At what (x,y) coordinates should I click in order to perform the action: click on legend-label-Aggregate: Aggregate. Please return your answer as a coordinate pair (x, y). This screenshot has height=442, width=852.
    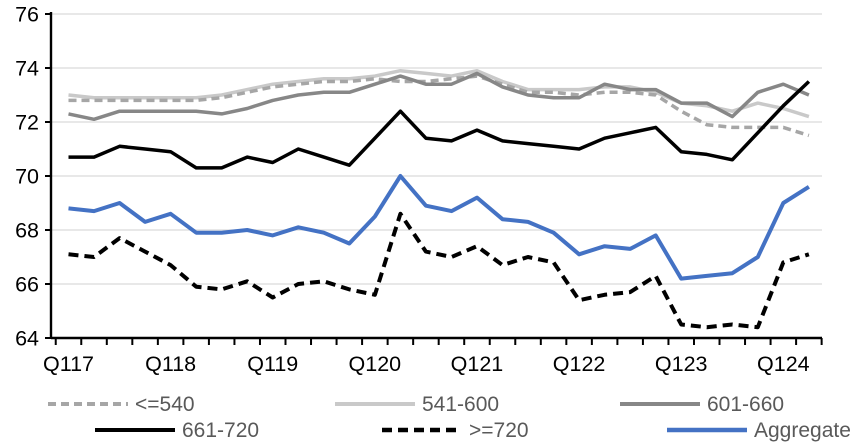
    Looking at the image, I should click on (802, 430).